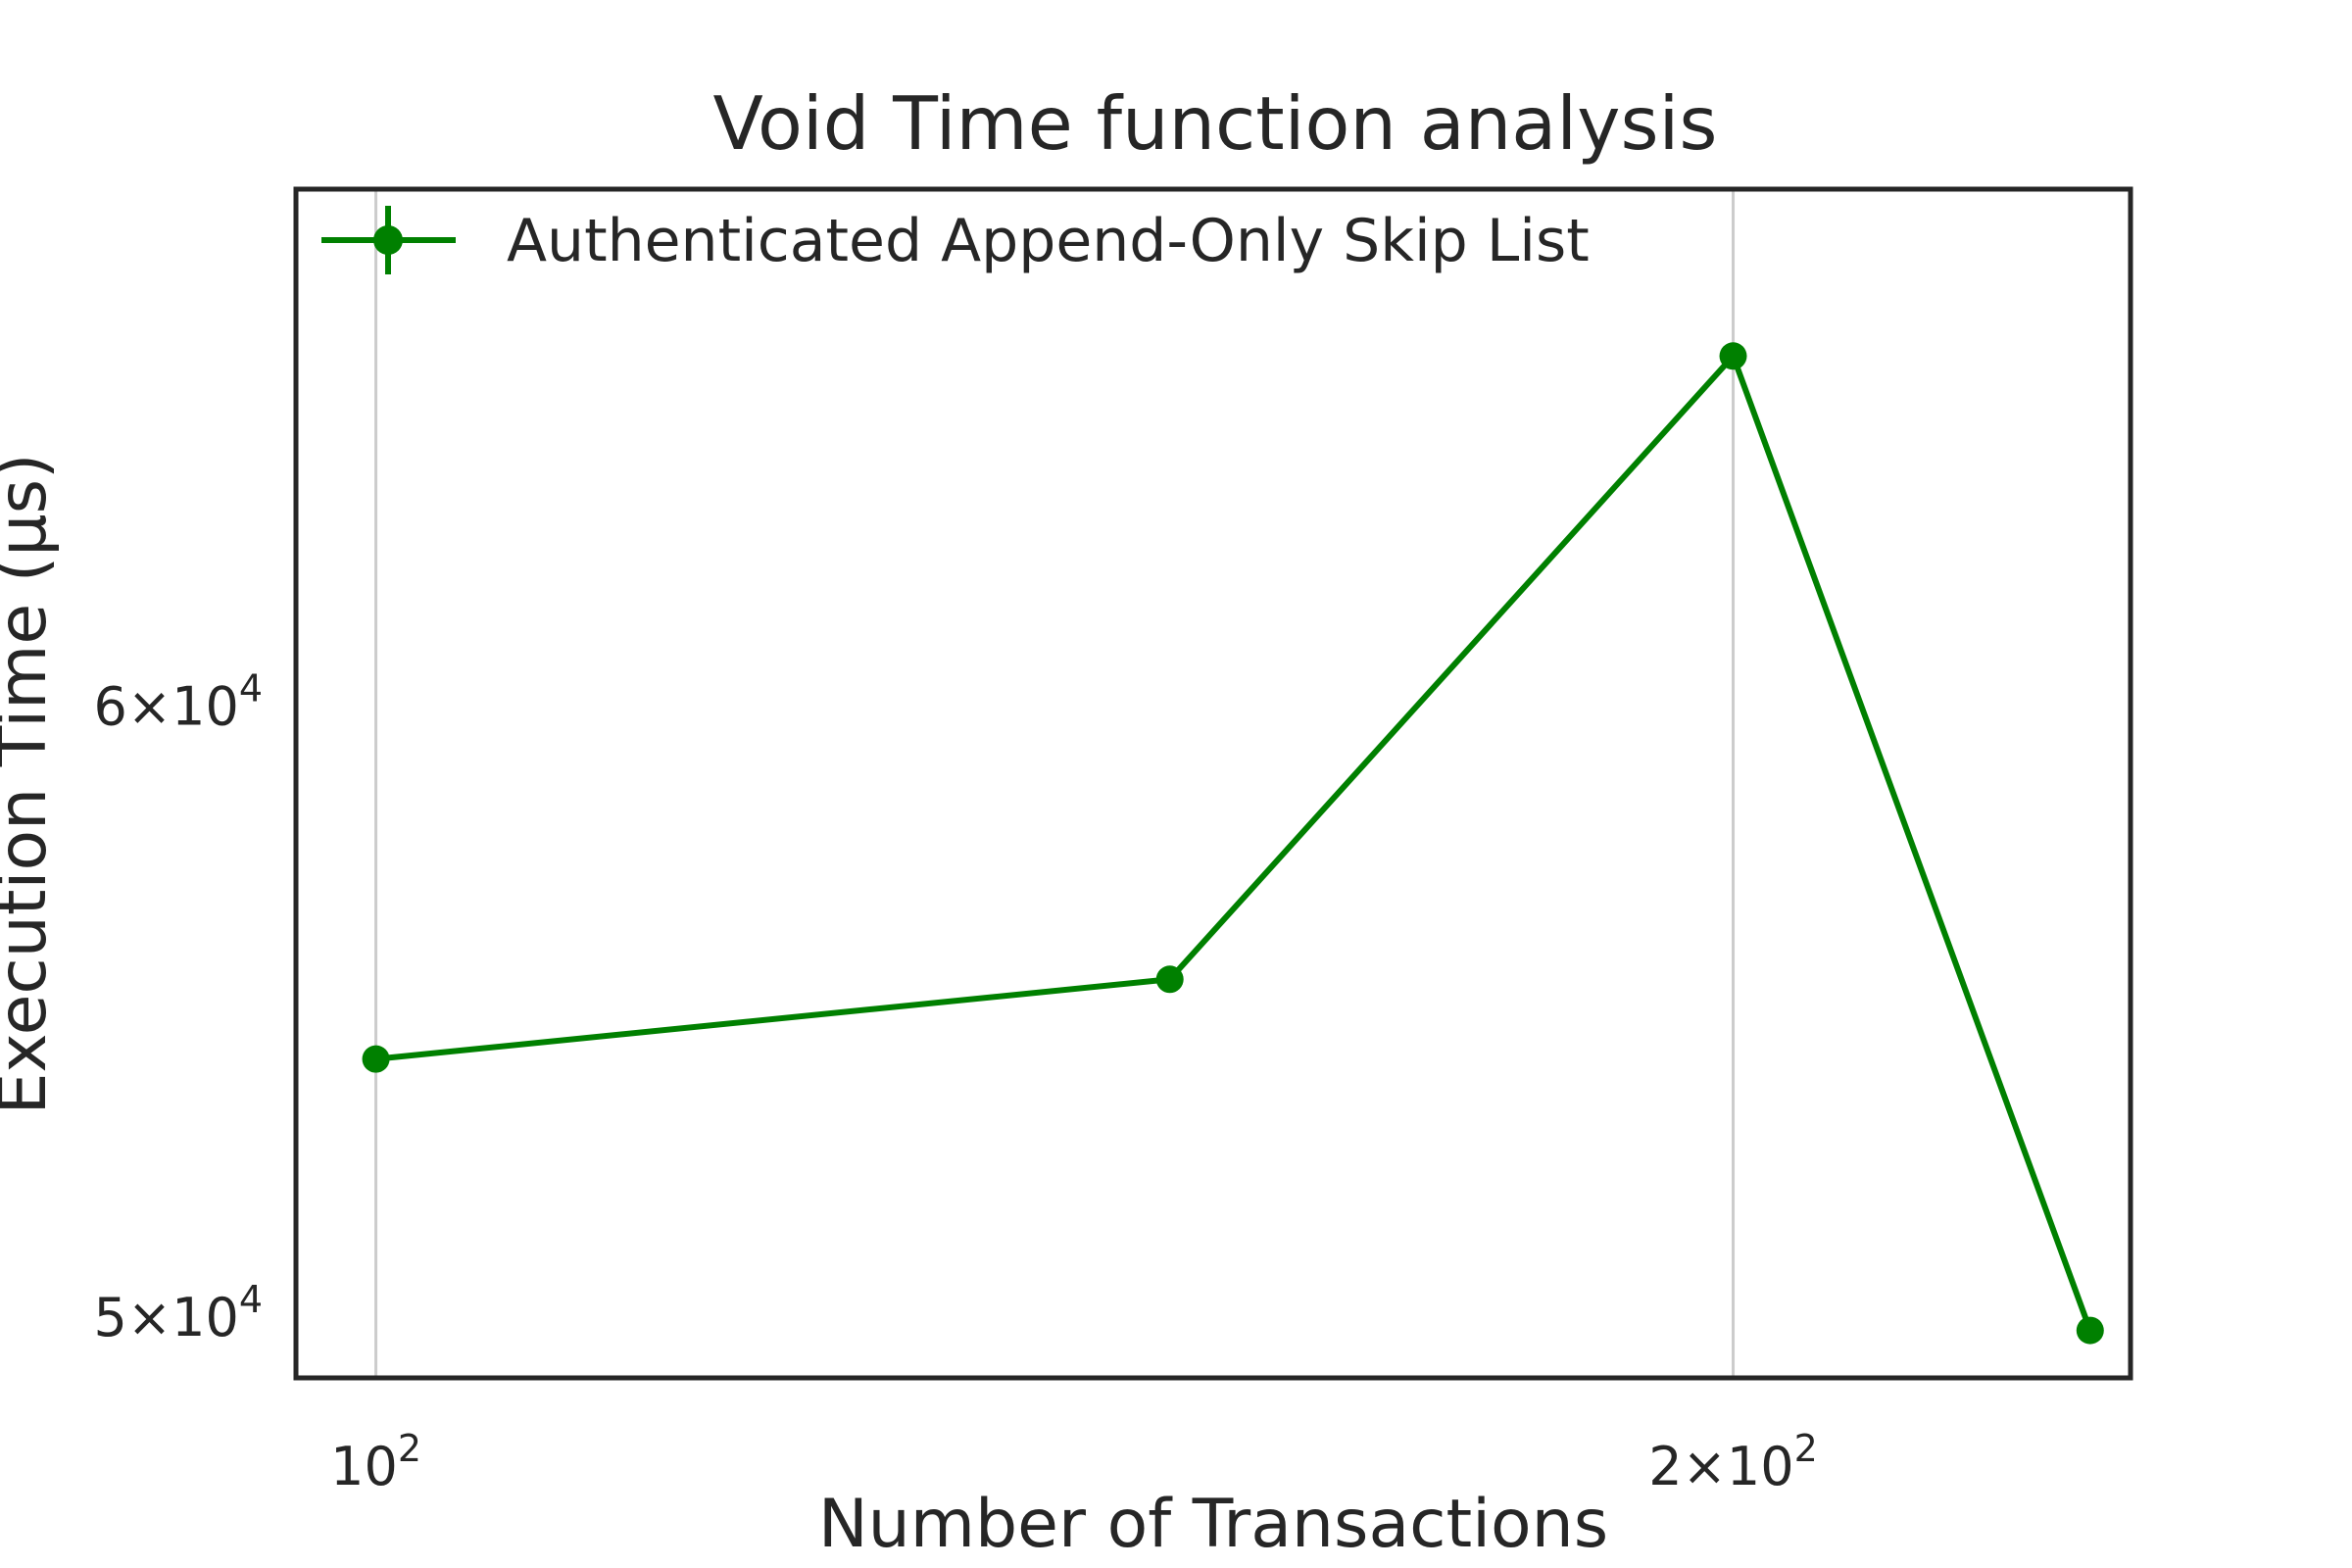 This screenshot has width=2352, height=1568. What do you see at coordinates (1215, 124) in the screenshot?
I see `chart-title: Void Time function analysis` at bounding box center [1215, 124].